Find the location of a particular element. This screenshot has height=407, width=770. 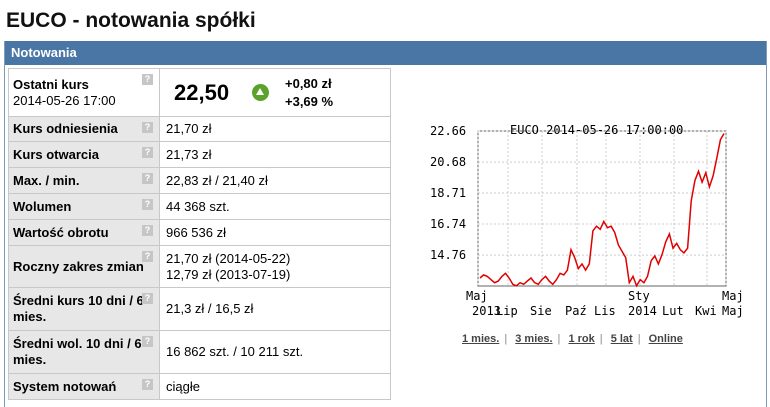

range-link-1m: 1 mies. is located at coordinates (481, 339).